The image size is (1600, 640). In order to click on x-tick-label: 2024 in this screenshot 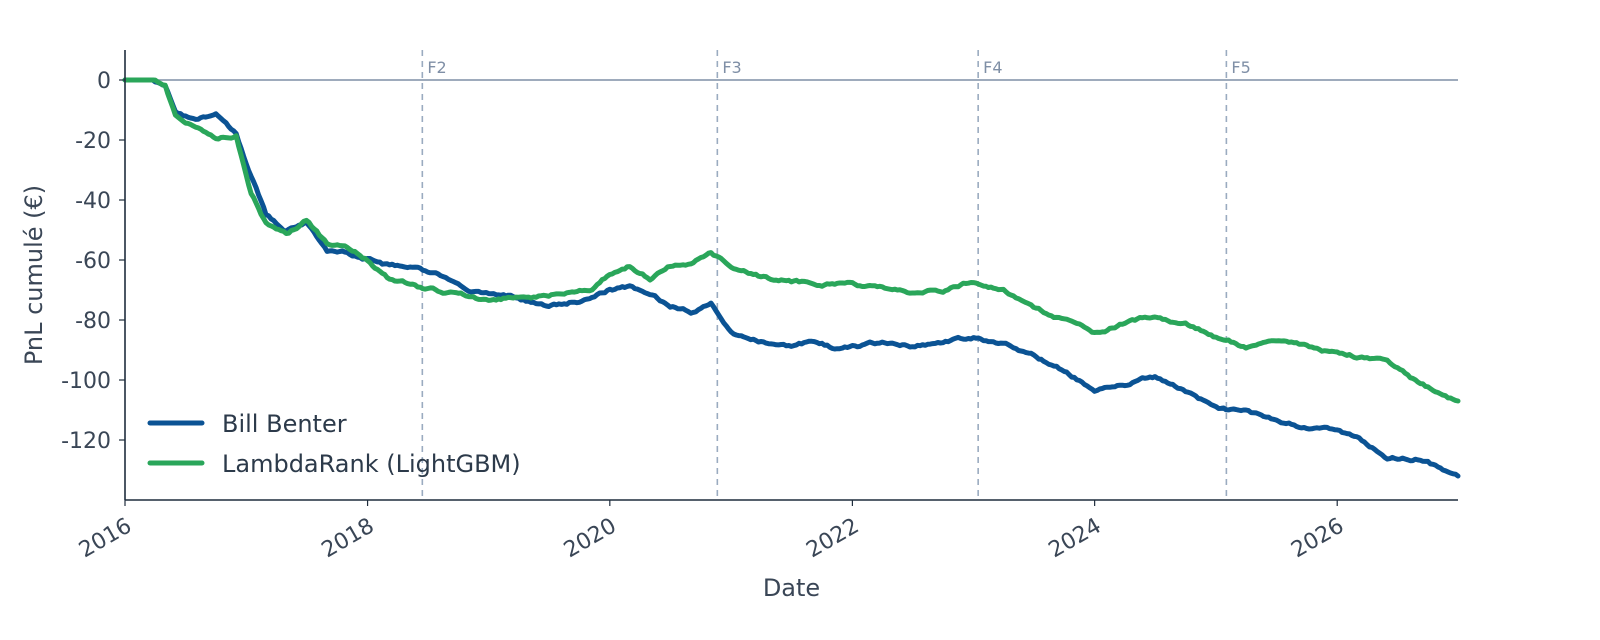, I will do `click(1075, 539)`.